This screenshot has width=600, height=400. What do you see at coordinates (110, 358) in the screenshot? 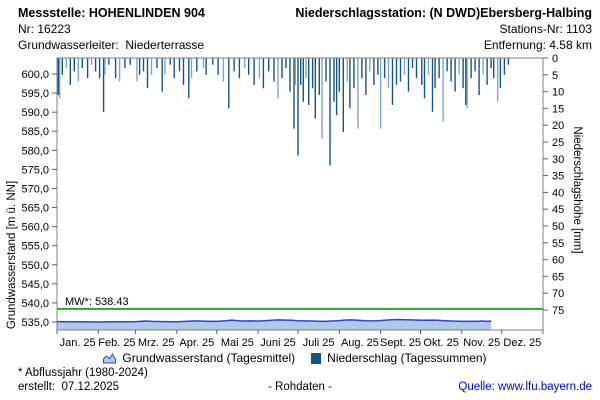
I see `groundwater-legend-icon` at bounding box center [110, 358].